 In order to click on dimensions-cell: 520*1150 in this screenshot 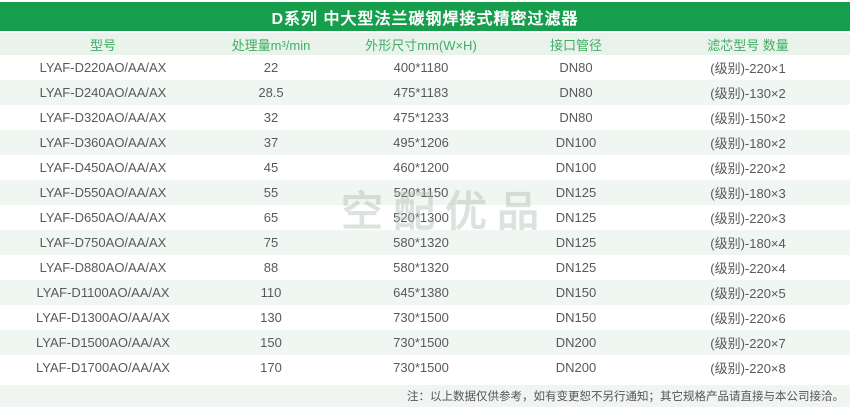, I will do `click(421, 192)`.